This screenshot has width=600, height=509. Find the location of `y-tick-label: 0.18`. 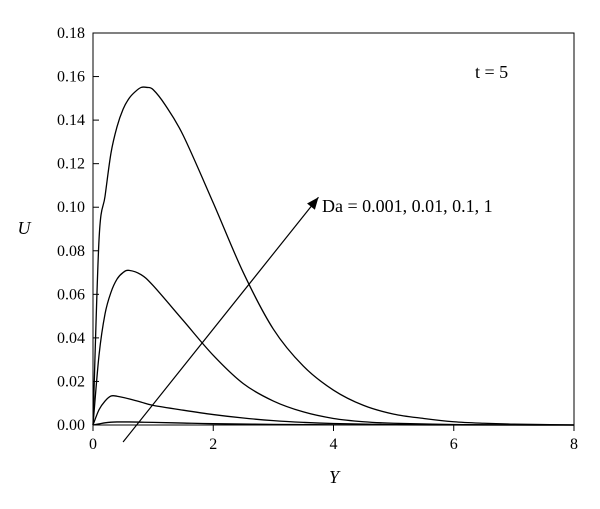

y-tick-label: 0.18 is located at coordinates (71, 33).